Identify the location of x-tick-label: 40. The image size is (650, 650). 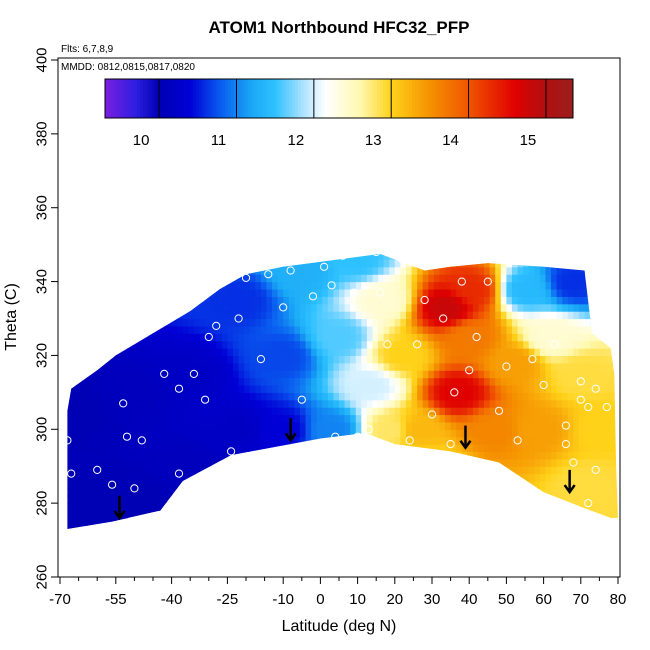
(469, 599).